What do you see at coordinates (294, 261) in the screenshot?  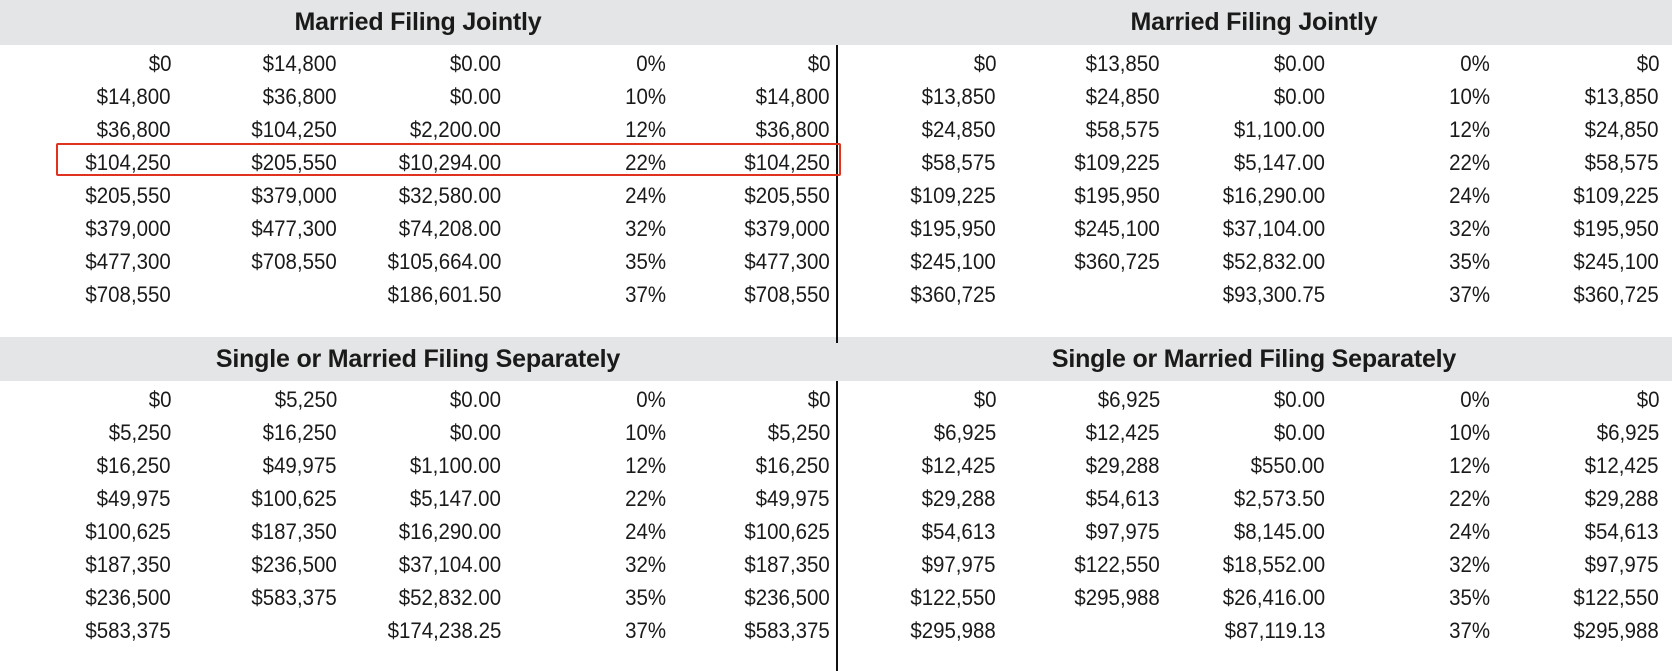 I see `bracket-to: $708,550` at bounding box center [294, 261].